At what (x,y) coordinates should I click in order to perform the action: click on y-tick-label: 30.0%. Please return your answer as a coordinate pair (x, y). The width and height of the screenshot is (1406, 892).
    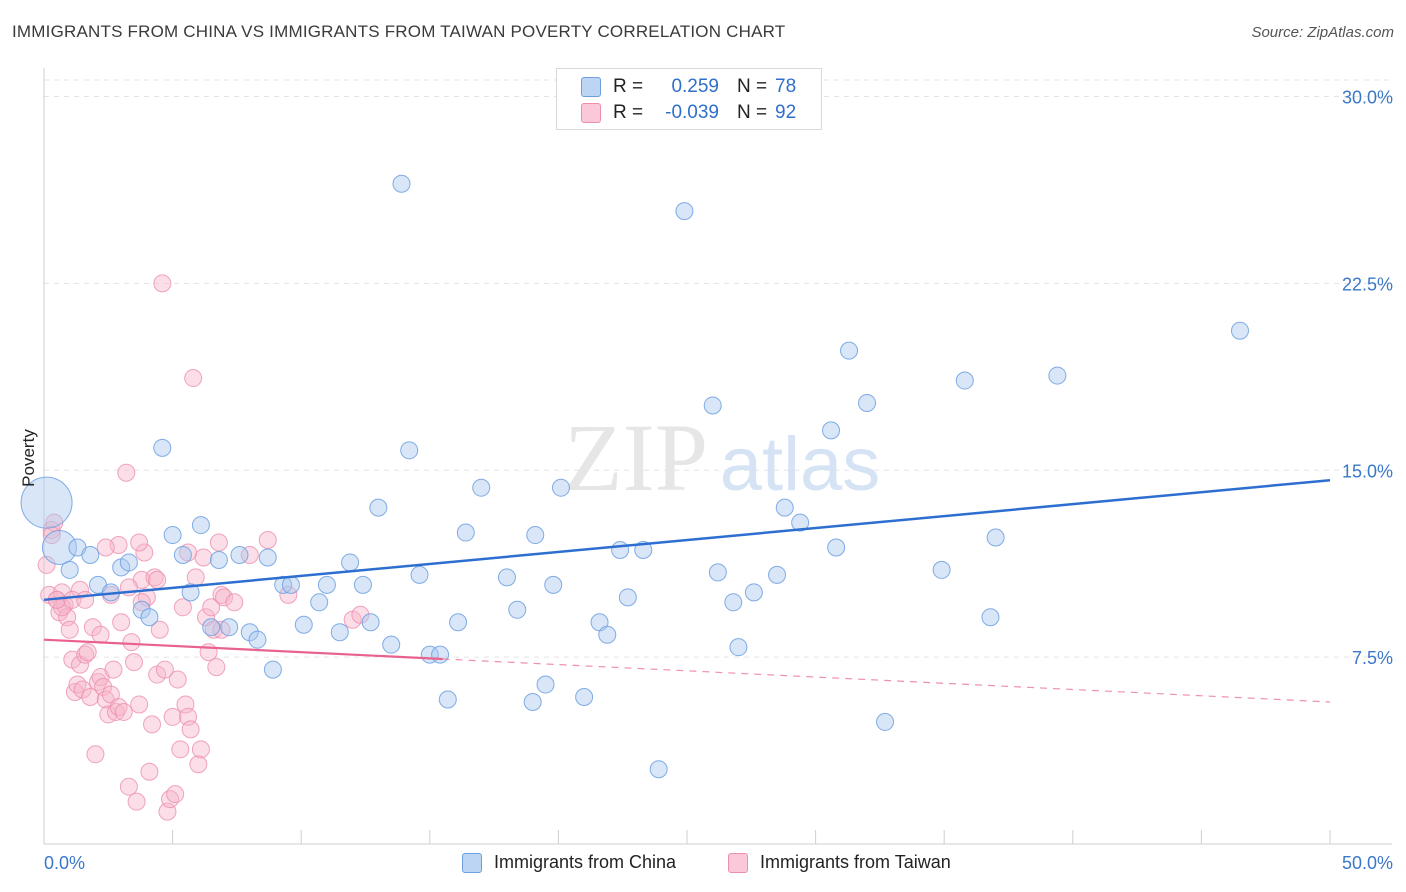
    Looking at the image, I should click on (1367, 98).